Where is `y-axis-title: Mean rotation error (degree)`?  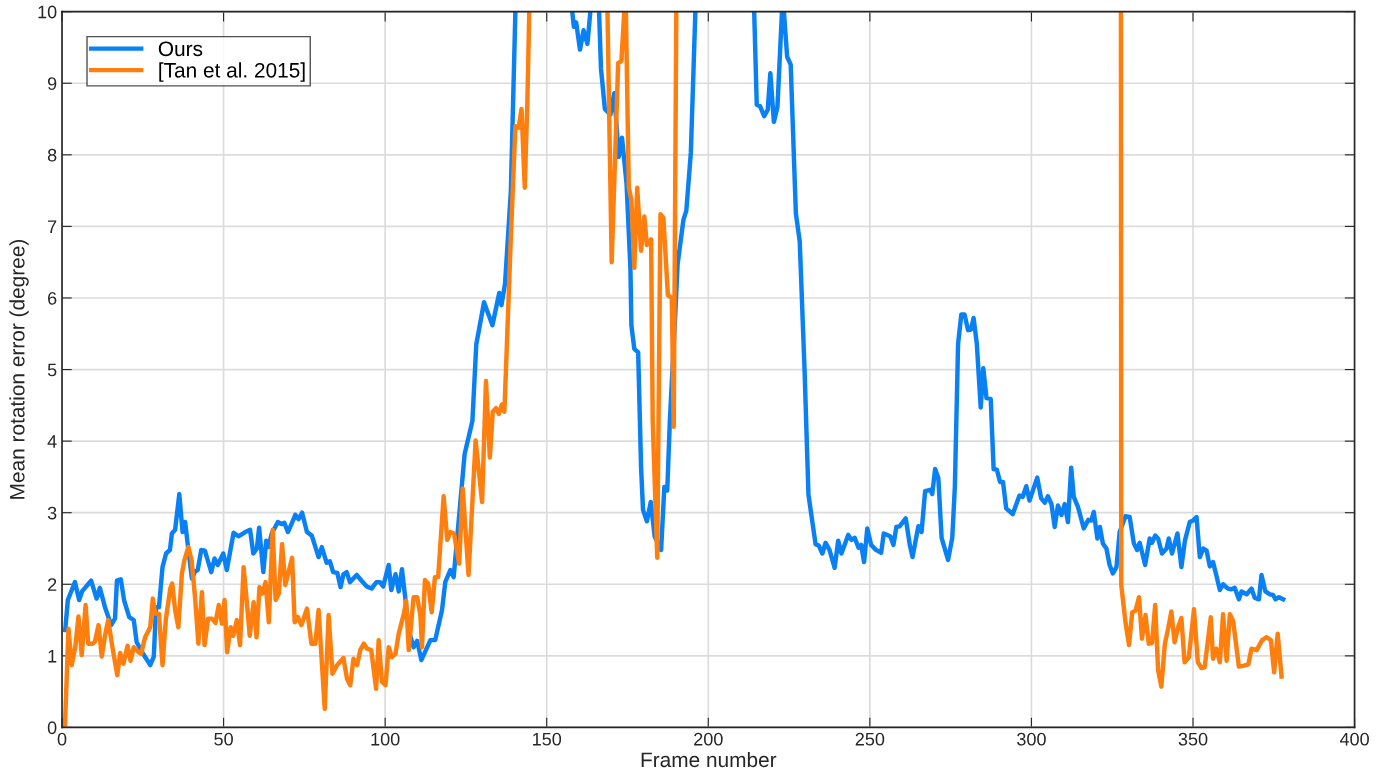 y-axis-title: Mean rotation error (degree) is located at coordinates (19, 369).